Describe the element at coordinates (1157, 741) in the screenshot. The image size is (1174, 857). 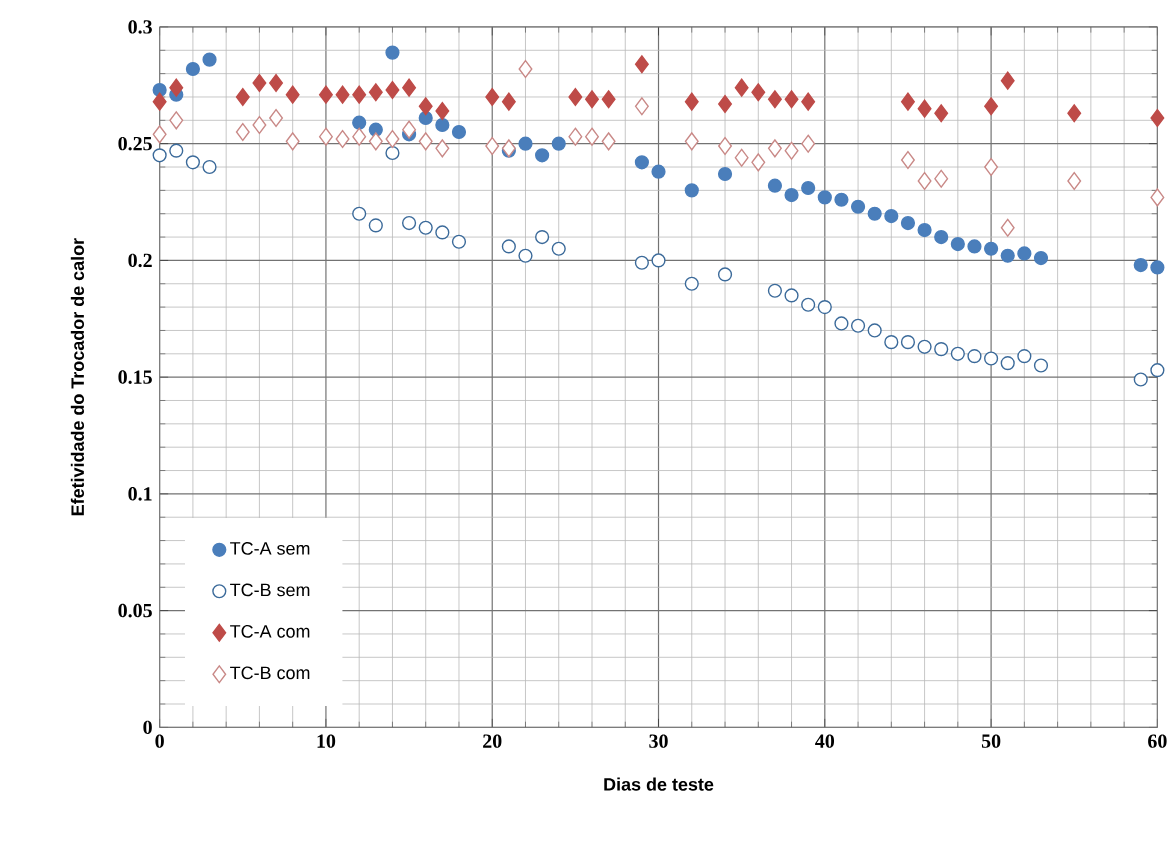
I see `x-tick-label: 60` at that location.